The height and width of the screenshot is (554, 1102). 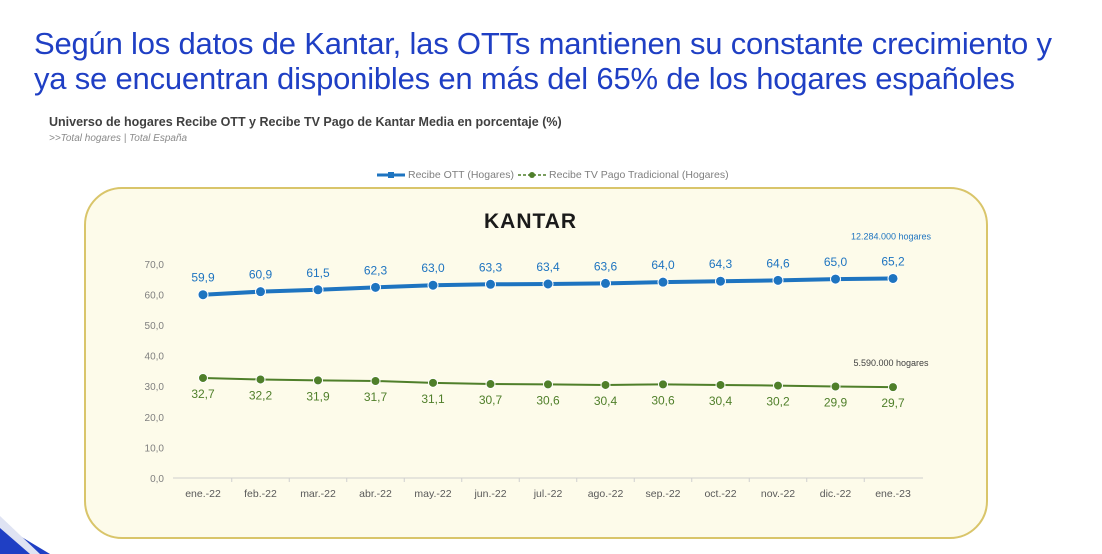 I want to click on legend-item-tv-pago: Recibe TV Pago Tradicional (Hogares), so click(x=623, y=175).